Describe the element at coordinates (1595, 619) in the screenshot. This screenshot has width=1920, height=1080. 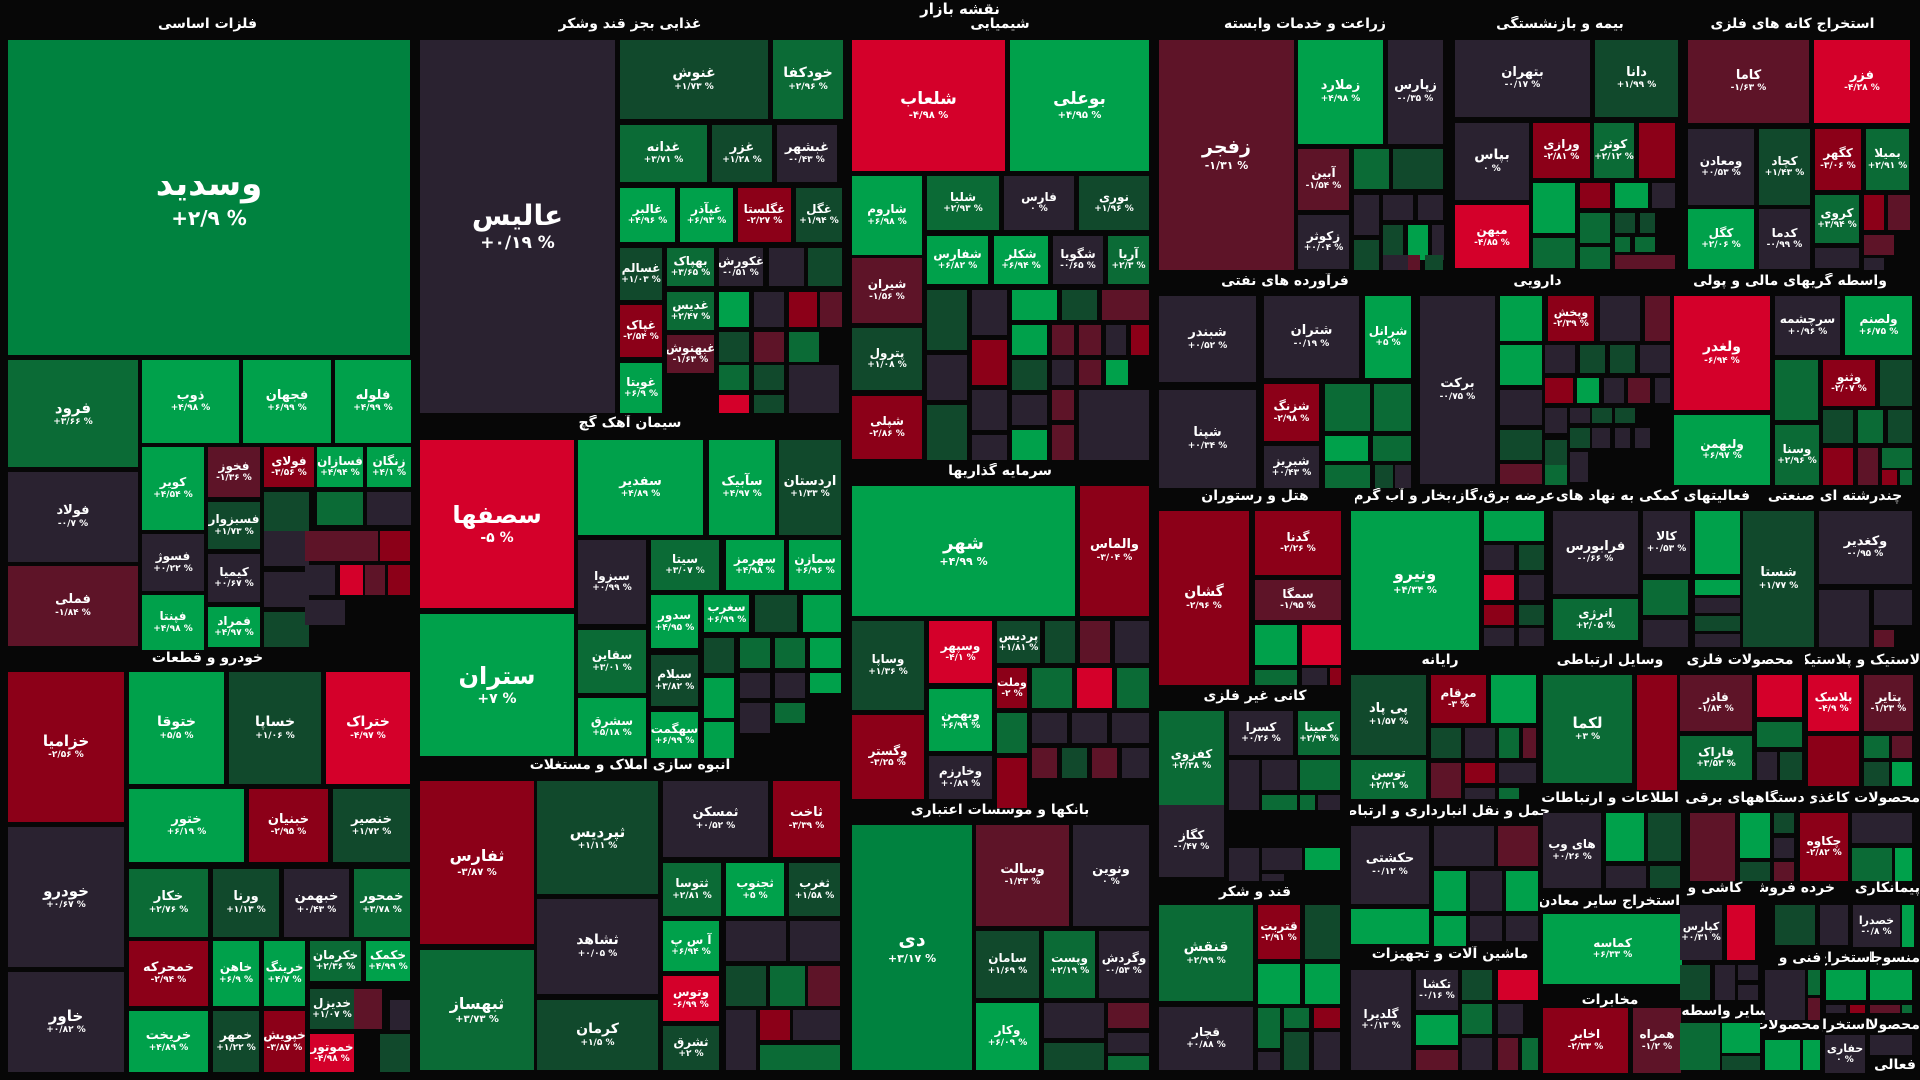
I see `stock-tile: انرژی +۲/۰۵ %` at that location.